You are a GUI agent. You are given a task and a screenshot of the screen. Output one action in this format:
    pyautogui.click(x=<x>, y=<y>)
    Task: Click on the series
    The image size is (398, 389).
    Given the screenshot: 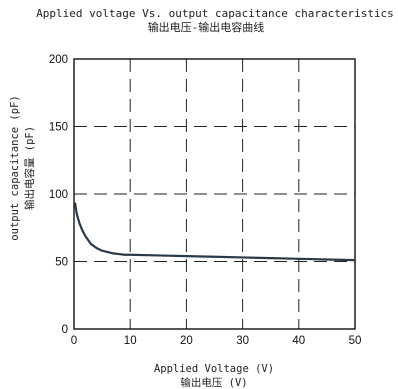 What is the action you would take?
    pyautogui.click(x=215, y=232)
    